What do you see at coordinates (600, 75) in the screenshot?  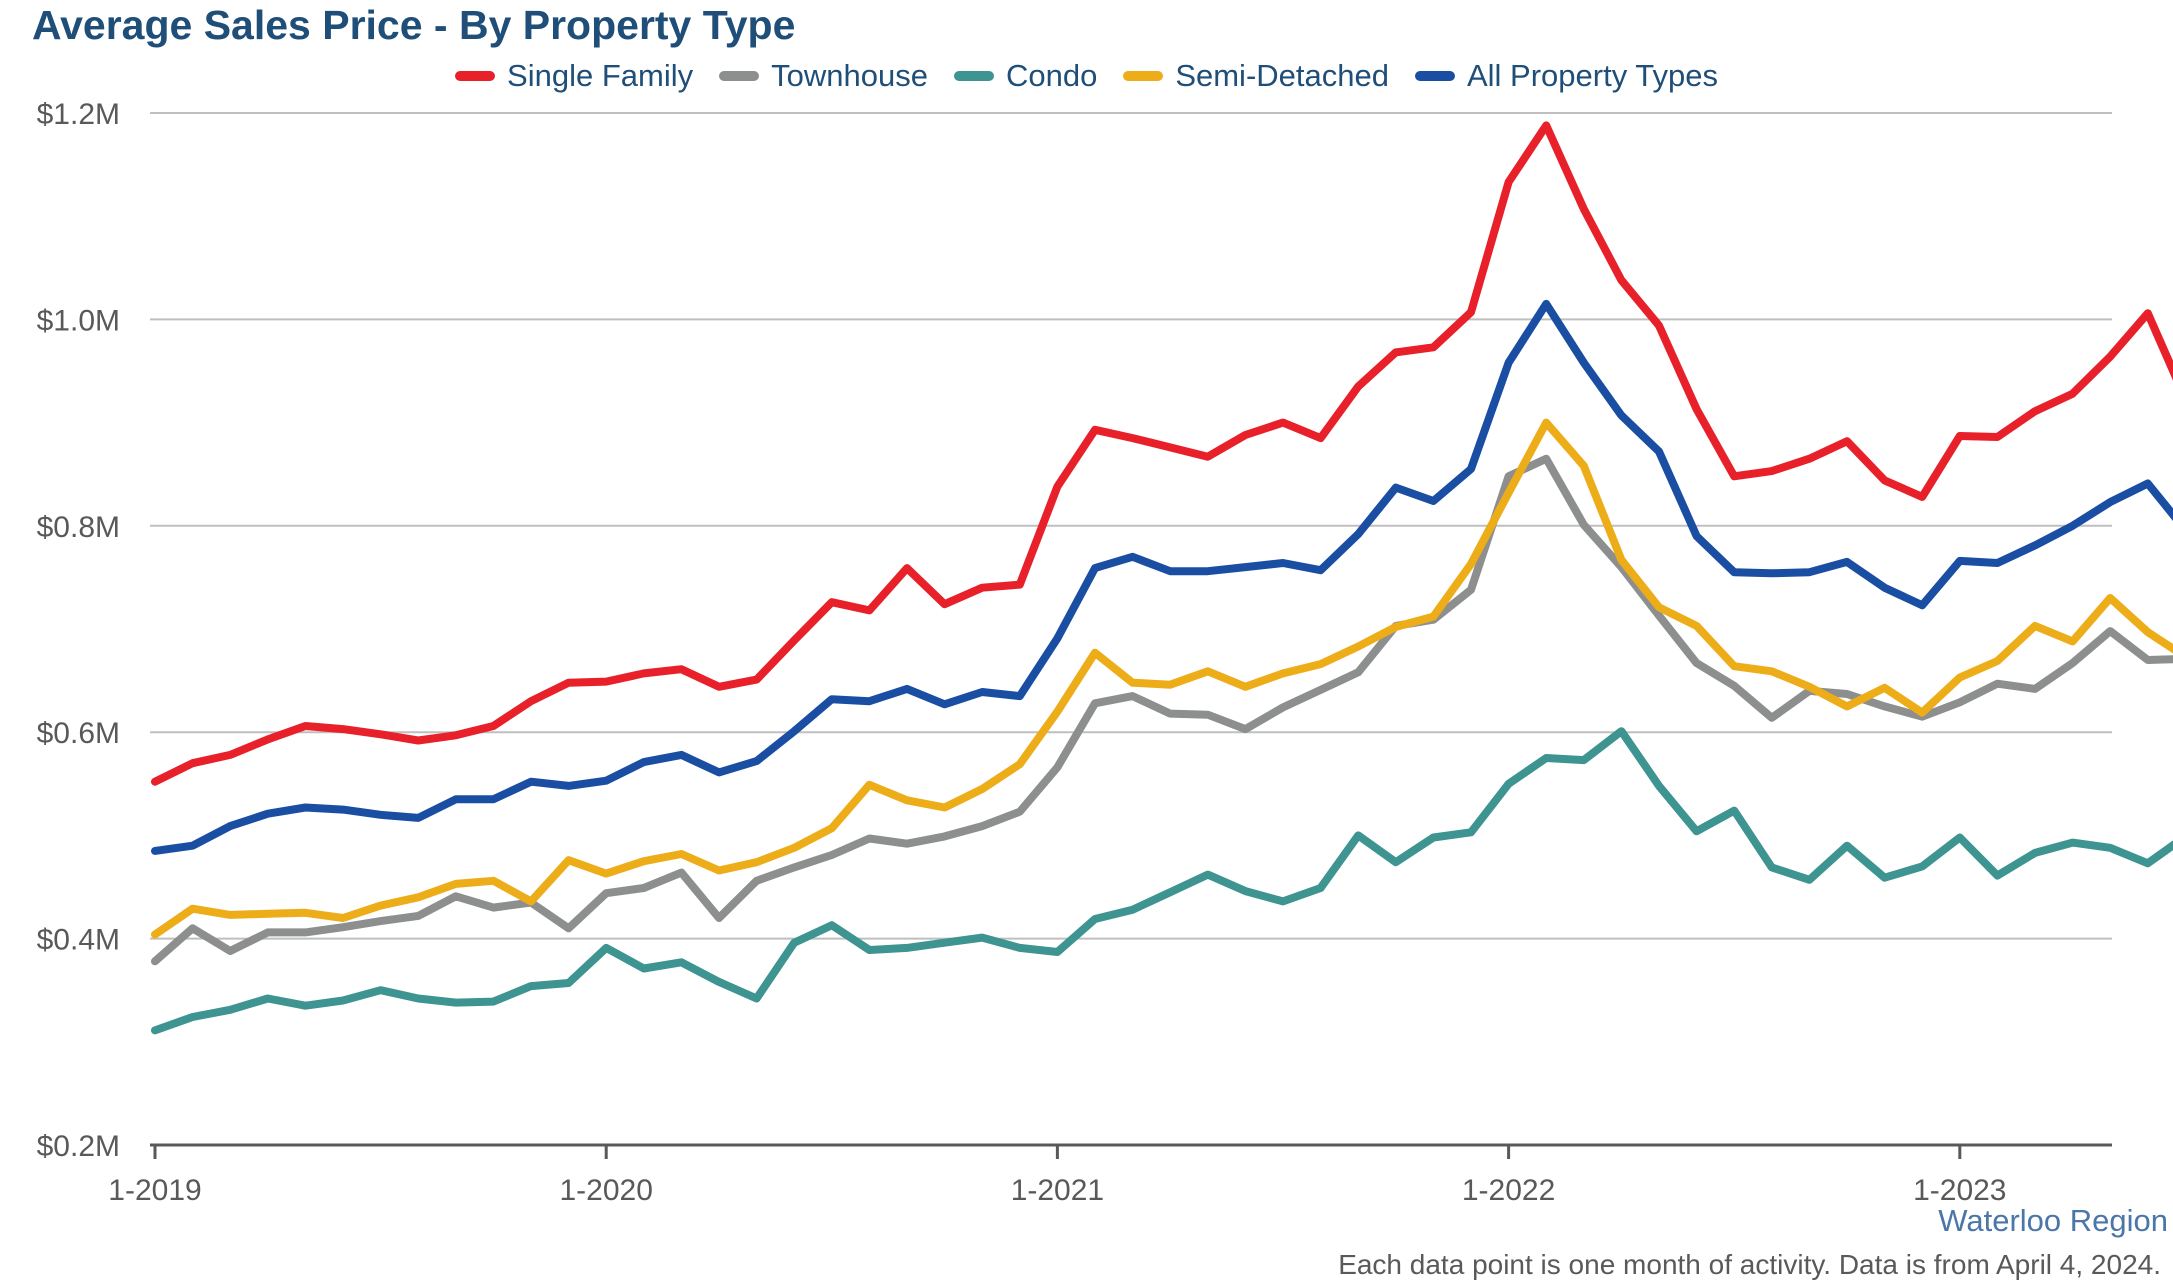 I see `legend-label: Single Family` at bounding box center [600, 75].